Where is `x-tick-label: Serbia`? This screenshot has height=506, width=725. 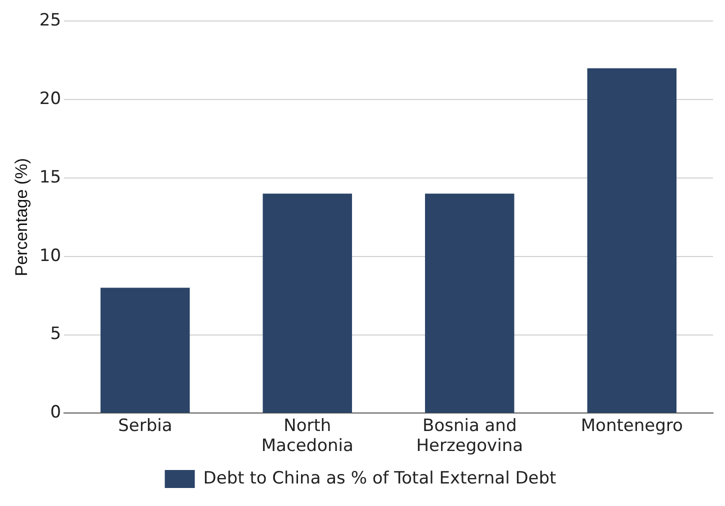 x-tick-label: Serbia is located at coordinates (145, 426).